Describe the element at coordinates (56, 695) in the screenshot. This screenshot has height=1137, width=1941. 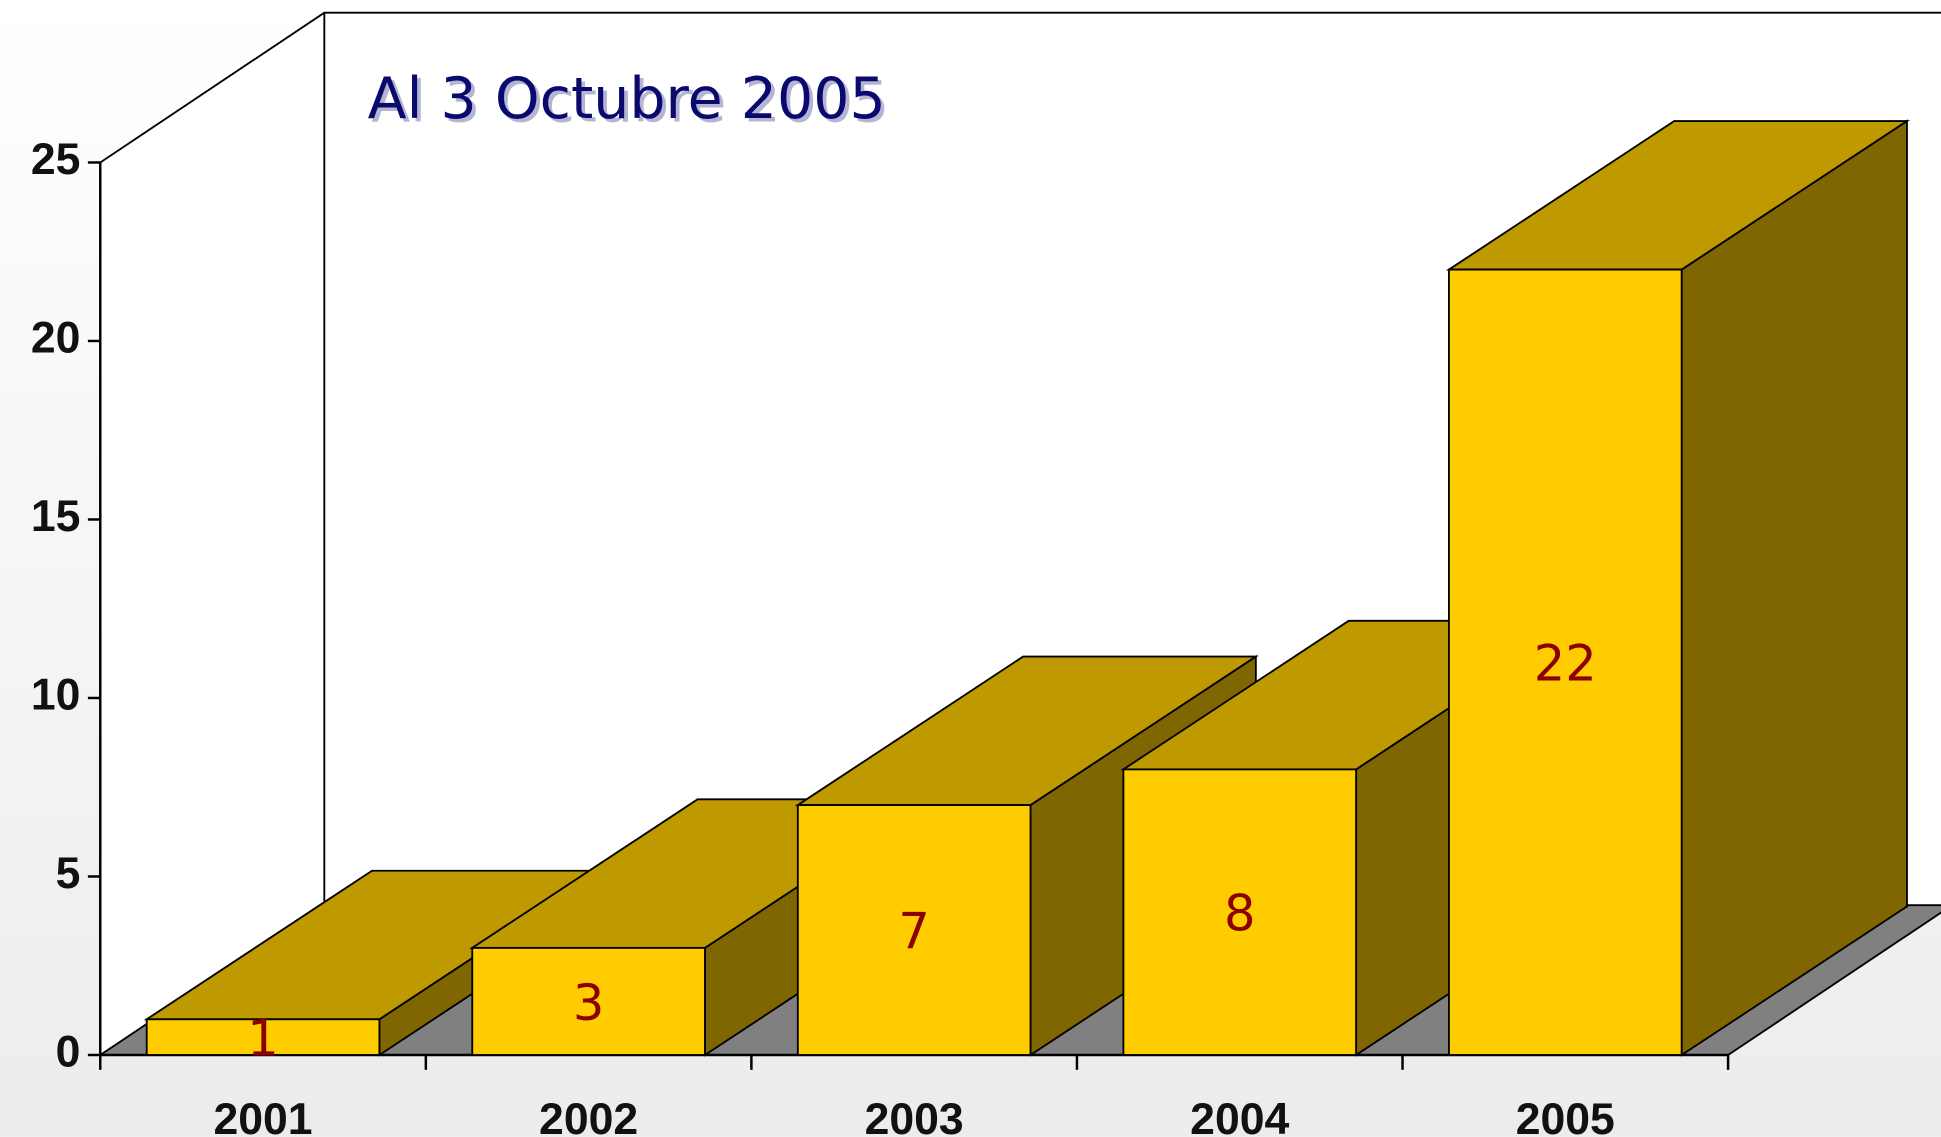
I see `y-tick-label: 10` at that location.